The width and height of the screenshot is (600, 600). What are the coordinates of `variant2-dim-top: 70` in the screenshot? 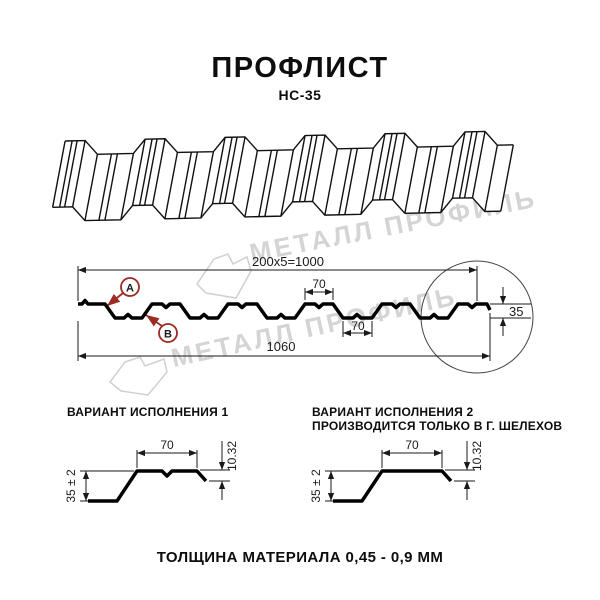 It's located at (412, 453).